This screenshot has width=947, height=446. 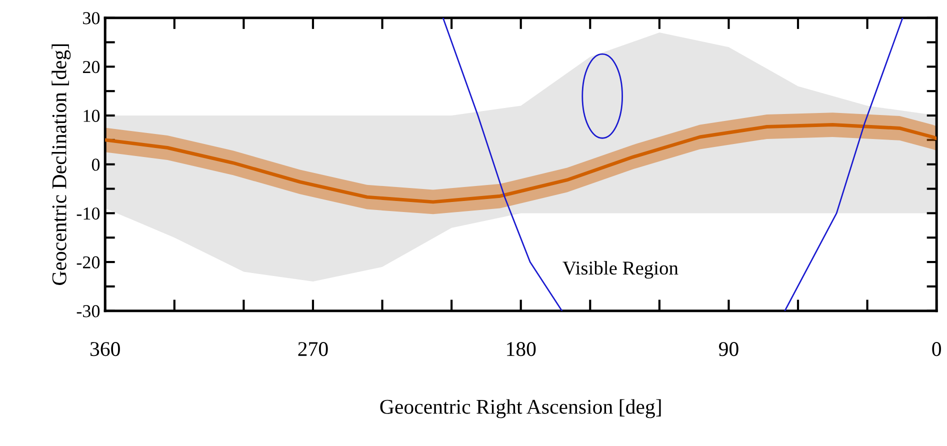 What do you see at coordinates (88, 262) in the screenshot?
I see `y-tick-label: -20` at bounding box center [88, 262].